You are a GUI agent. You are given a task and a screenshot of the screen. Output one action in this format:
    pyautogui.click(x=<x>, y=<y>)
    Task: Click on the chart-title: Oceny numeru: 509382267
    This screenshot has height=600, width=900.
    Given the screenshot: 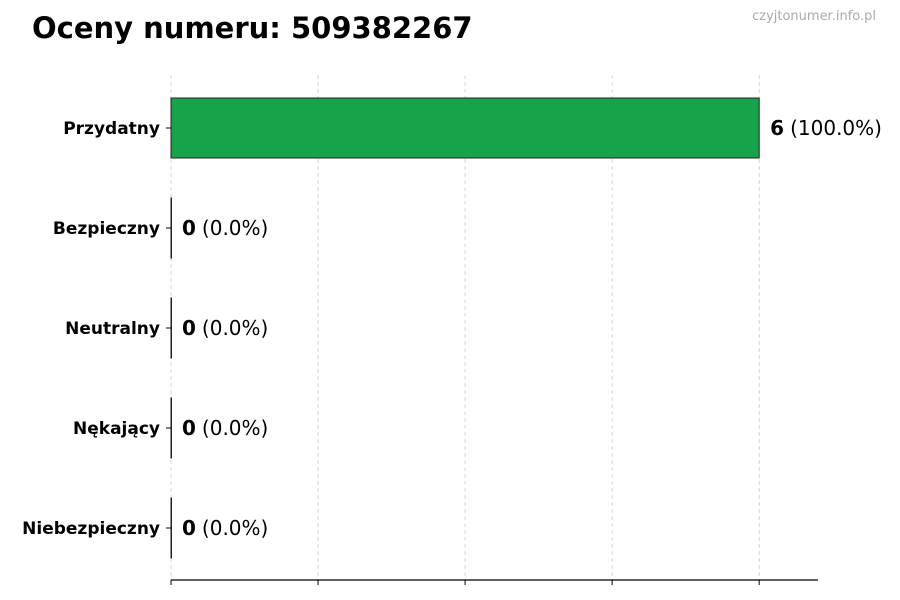 What is the action you would take?
    pyautogui.click(x=252, y=28)
    